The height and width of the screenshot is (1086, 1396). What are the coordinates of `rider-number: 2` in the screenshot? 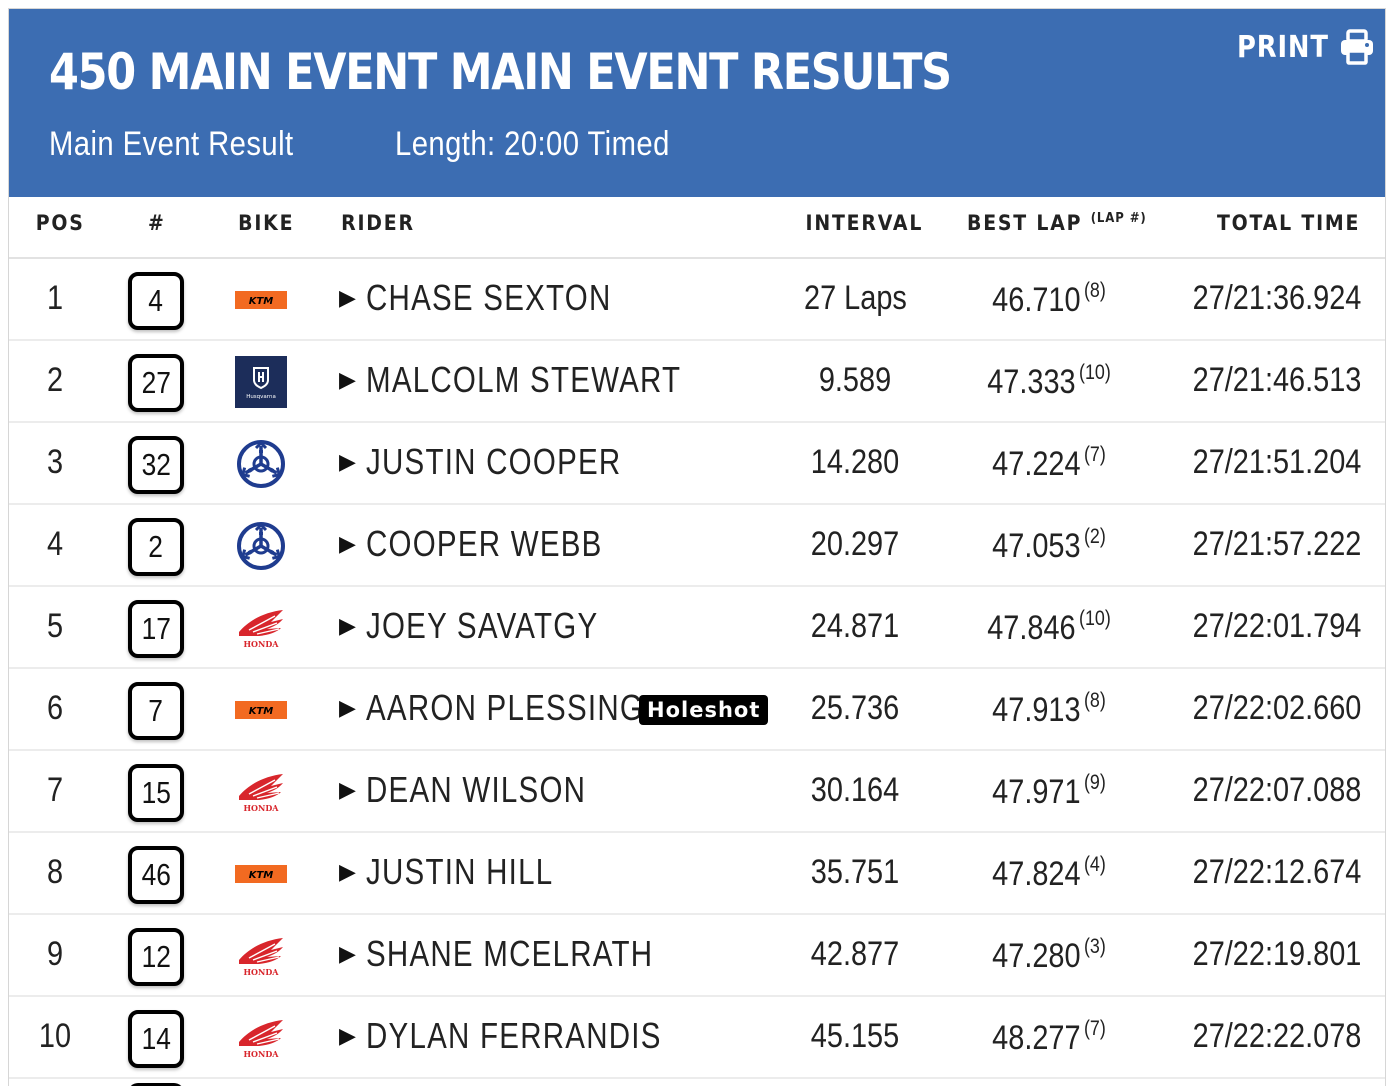 It's located at (156, 546).